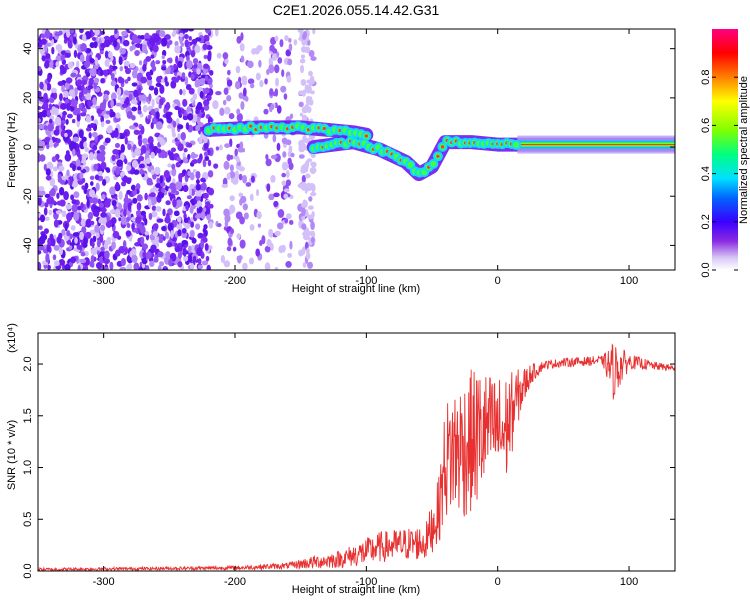 The height and width of the screenshot is (600, 750). What do you see at coordinates (438, 156) in the screenshot?
I see `signal-blob-peak` at bounding box center [438, 156].